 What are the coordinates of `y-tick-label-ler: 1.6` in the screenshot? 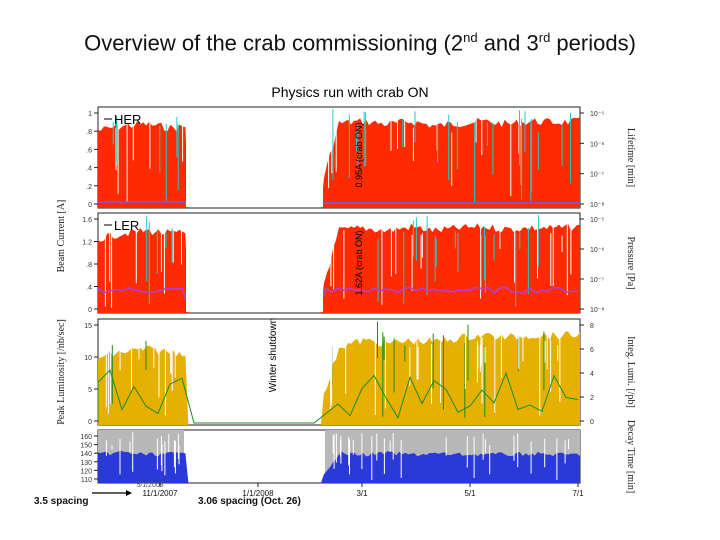 It's located at (87, 220).